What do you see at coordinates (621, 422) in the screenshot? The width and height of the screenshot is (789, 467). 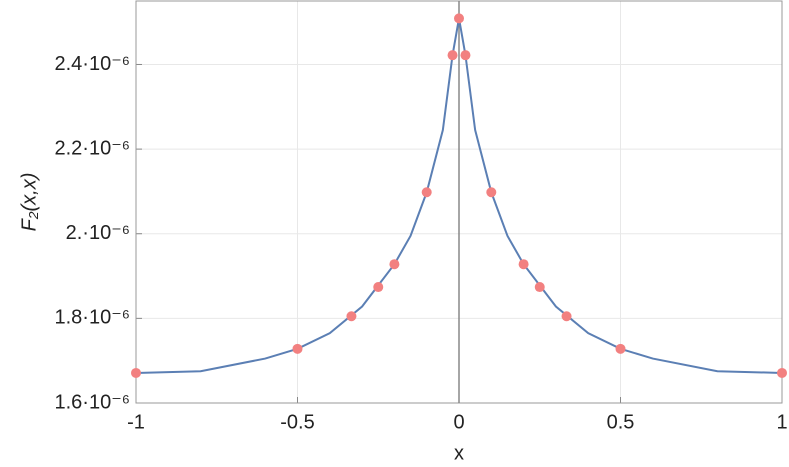 I see `x-tick-label: 0.5` at bounding box center [621, 422].